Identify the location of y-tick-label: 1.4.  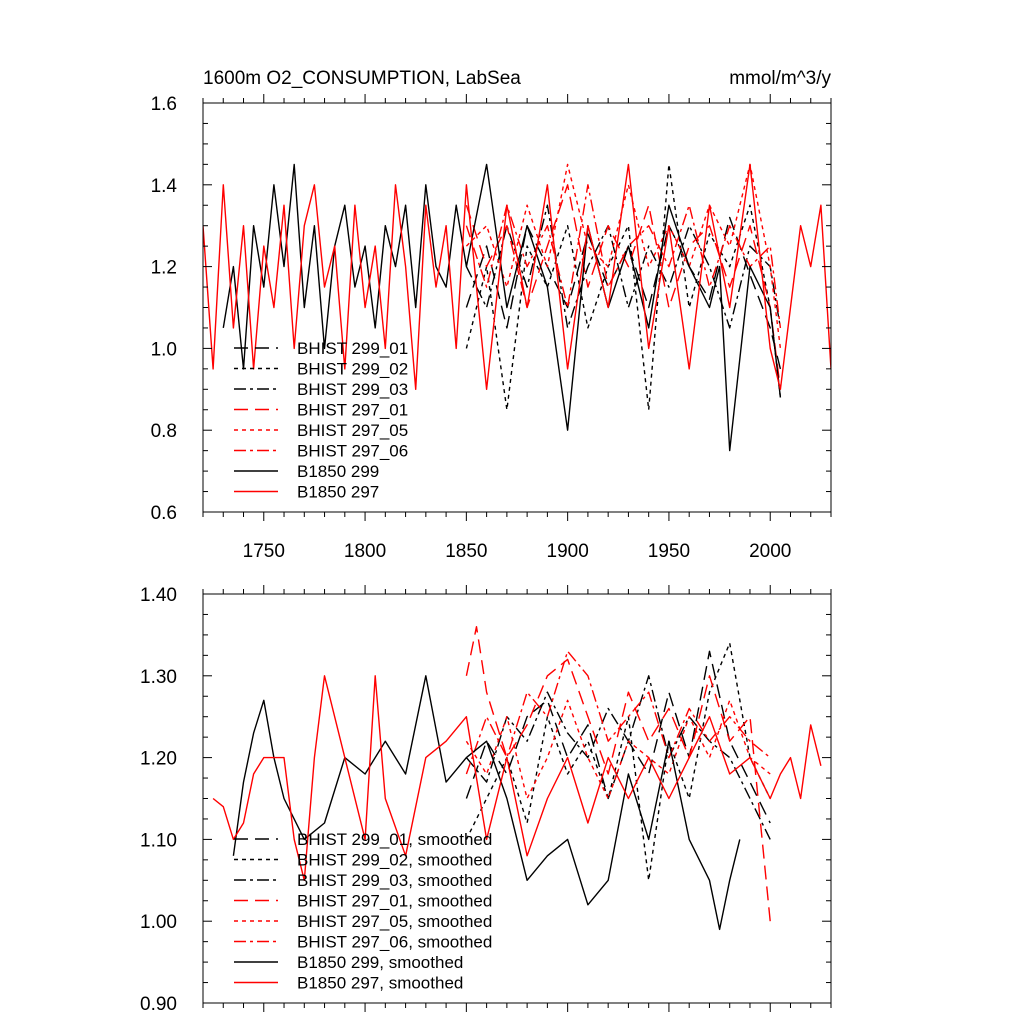
(164, 186).